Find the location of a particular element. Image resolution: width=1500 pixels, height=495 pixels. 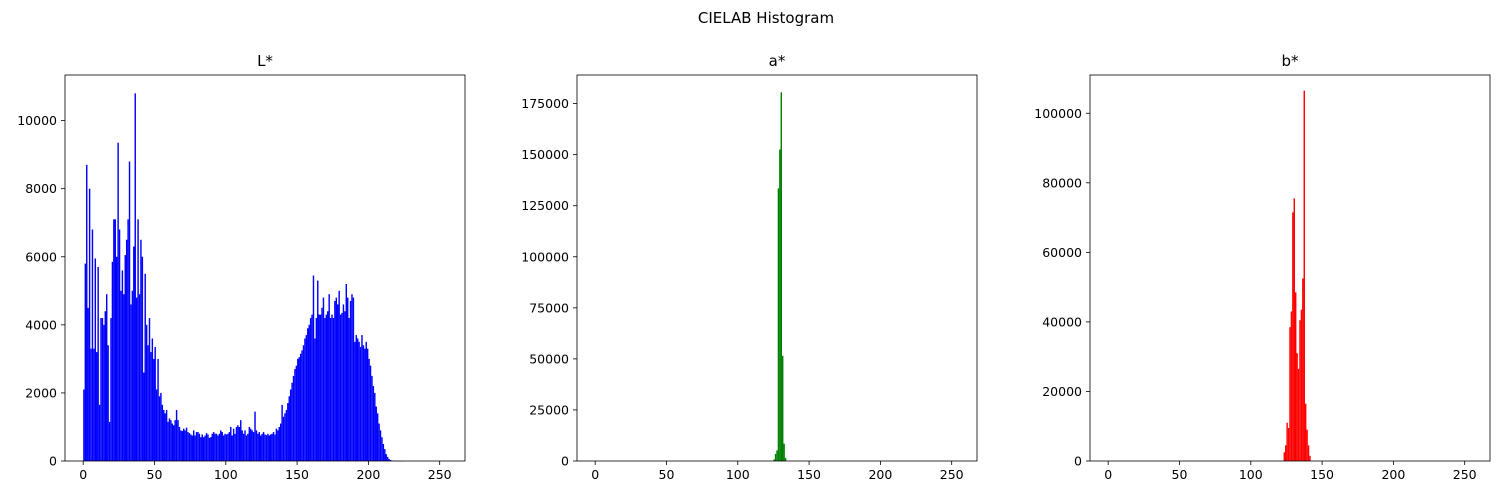

y-tick-label: 60000 is located at coordinates (1062, 252).